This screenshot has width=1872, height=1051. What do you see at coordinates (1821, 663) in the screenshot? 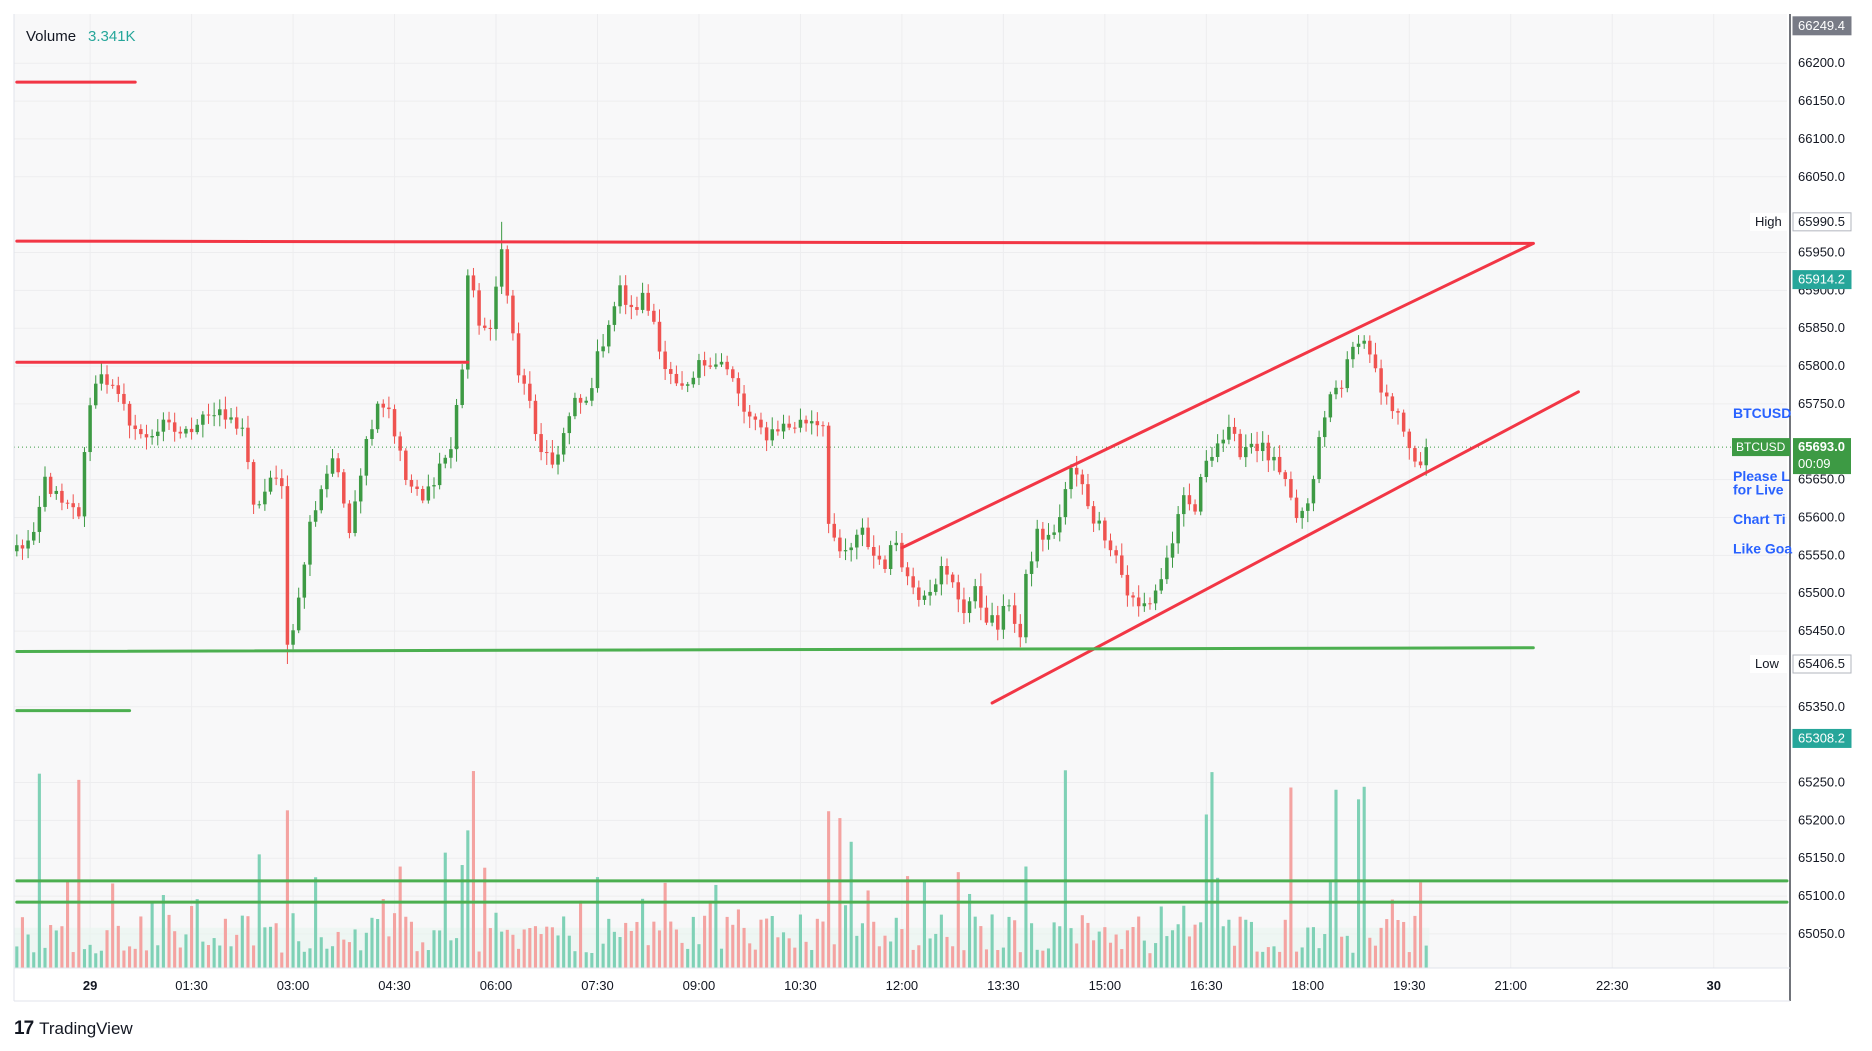
I see `price-label-text: 65406.5` at bounding box center [1821, 663].